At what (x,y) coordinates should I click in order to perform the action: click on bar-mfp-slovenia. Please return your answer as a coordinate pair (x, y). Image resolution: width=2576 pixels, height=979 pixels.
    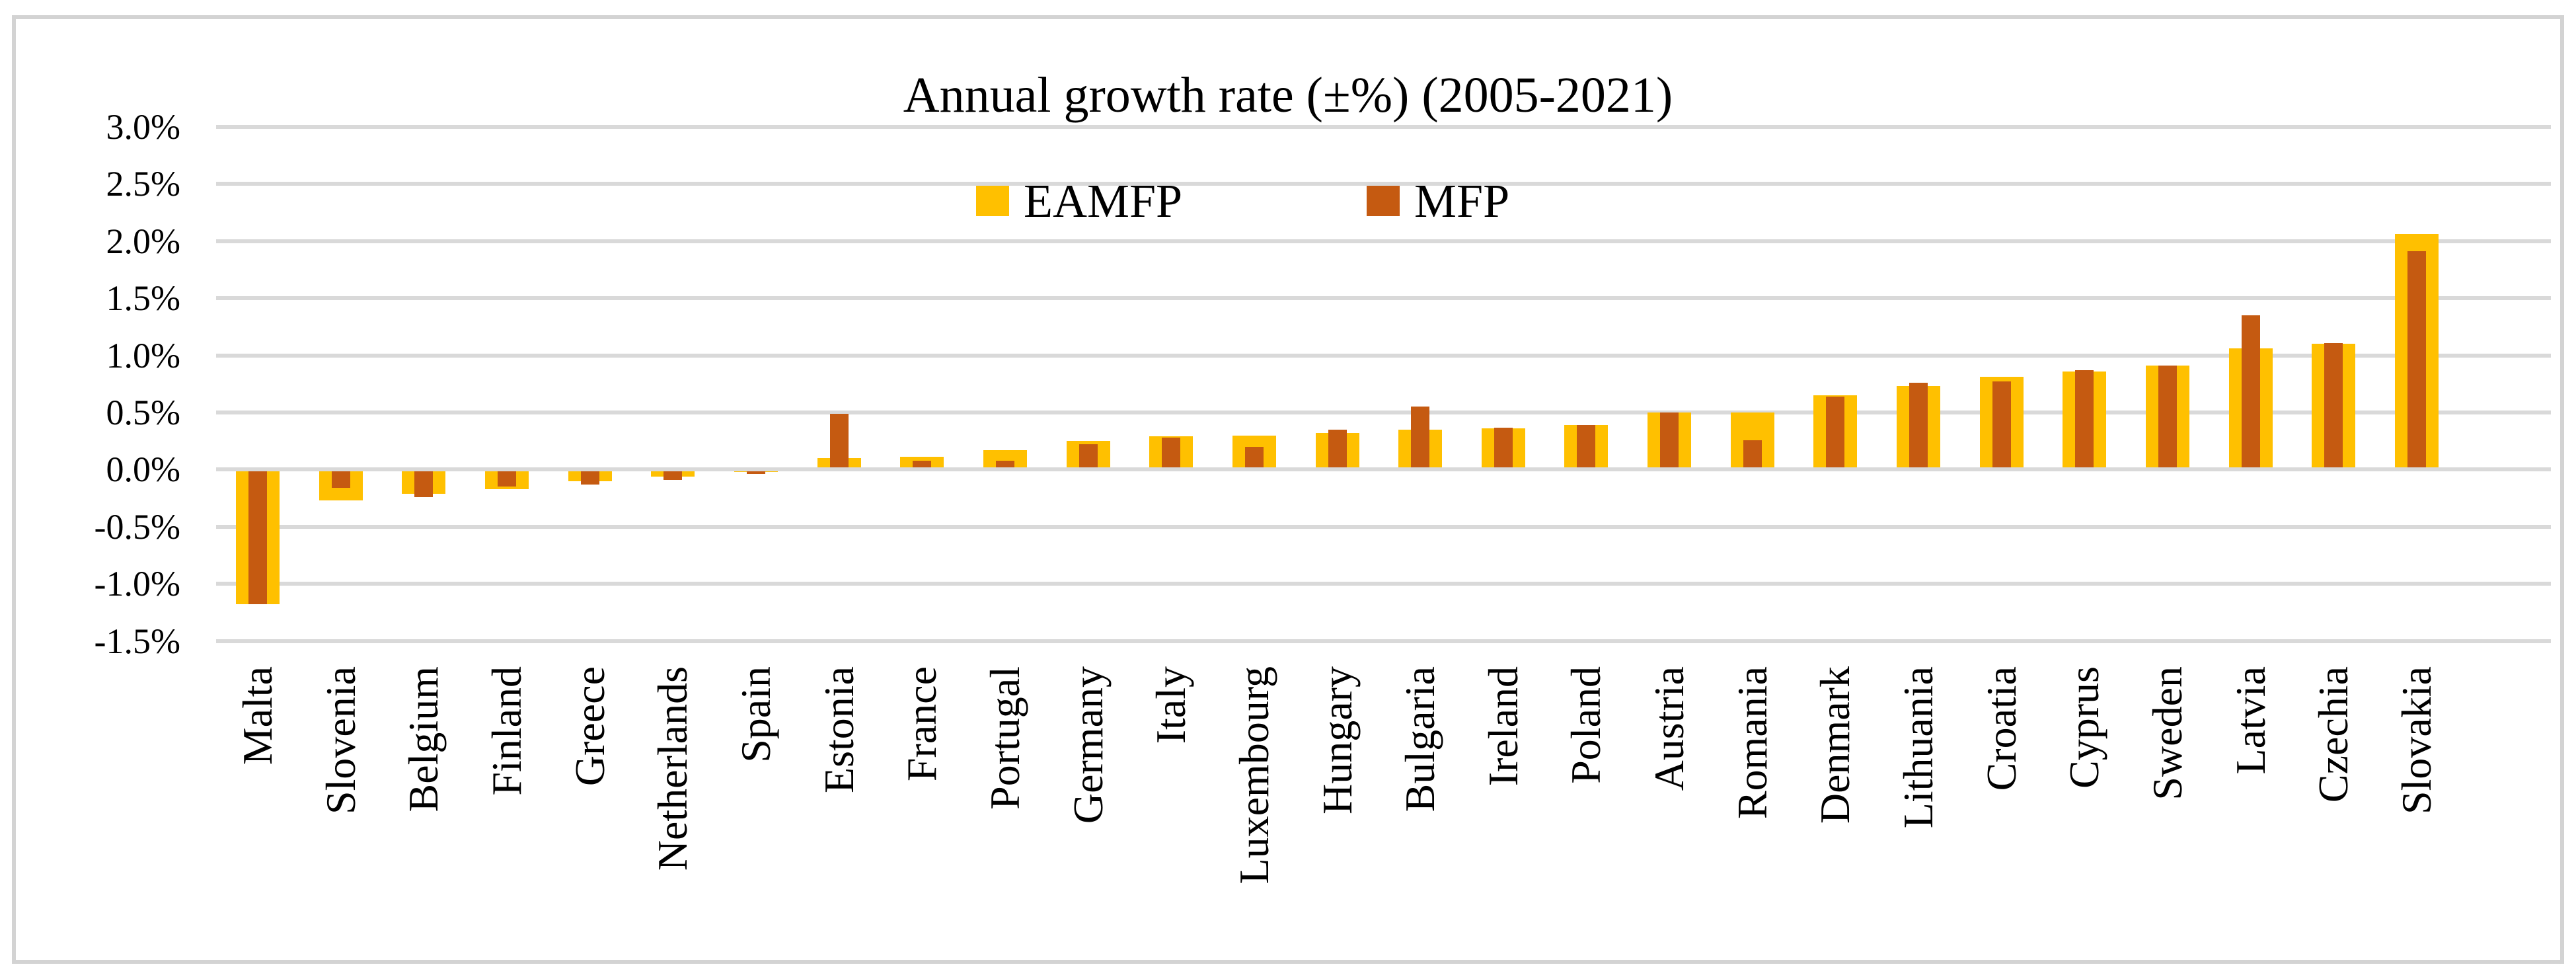
    Looking at the image, I should click on (340, 480).